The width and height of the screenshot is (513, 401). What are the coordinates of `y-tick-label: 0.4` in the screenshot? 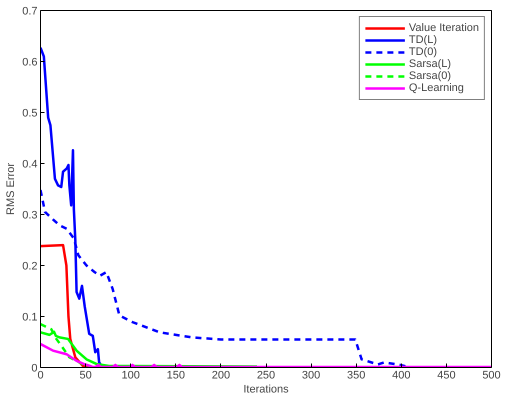 It's located at (30, 164).